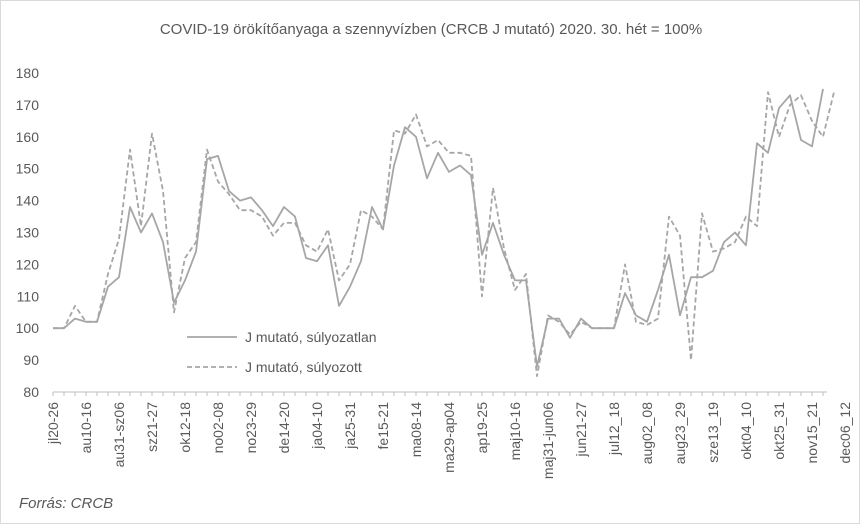 The height and width of the screenshot is (525, 860). Describe the element at coordinates (31, 360) in the screenshot. I see `y-tick-label: 90` at that location.